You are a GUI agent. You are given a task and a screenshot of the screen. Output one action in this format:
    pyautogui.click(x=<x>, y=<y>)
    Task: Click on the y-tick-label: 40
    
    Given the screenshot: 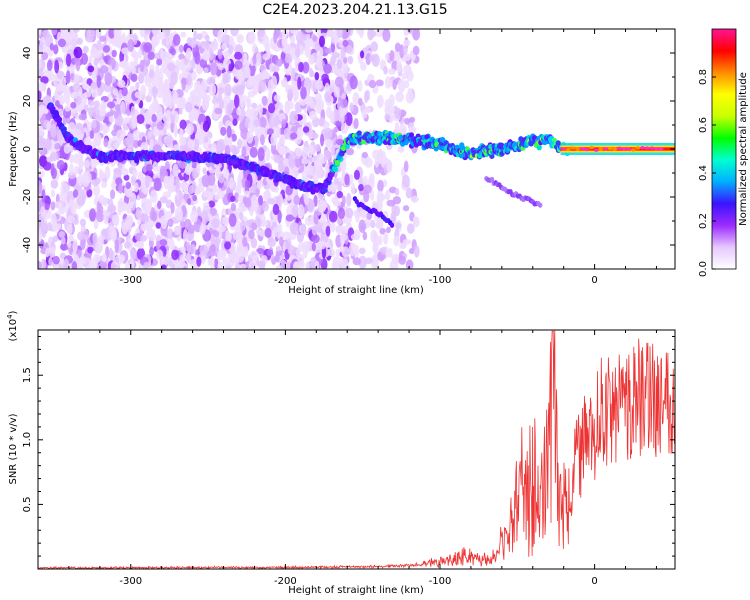 What is the action you would take?
    pyautogui.click(x=27, y=53)
    